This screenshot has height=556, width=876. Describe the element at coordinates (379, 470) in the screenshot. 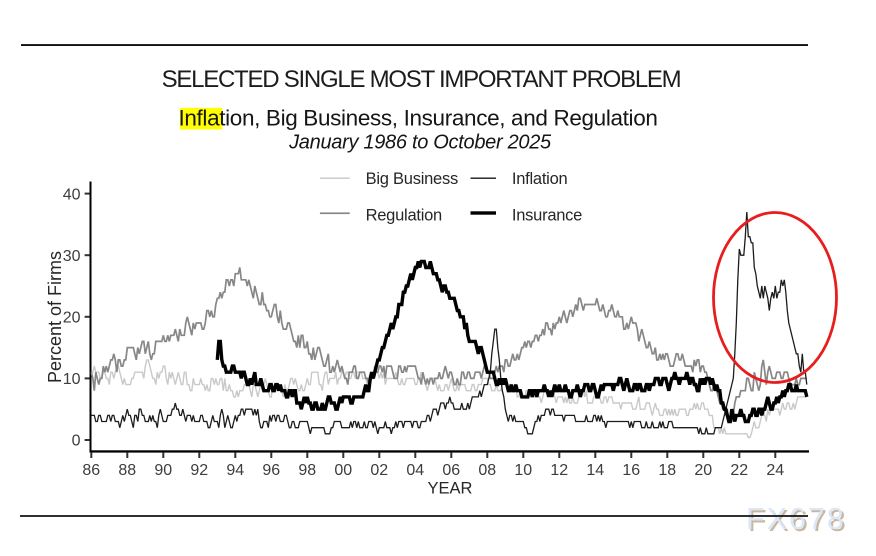

I see `svg-text: 02` at that location.